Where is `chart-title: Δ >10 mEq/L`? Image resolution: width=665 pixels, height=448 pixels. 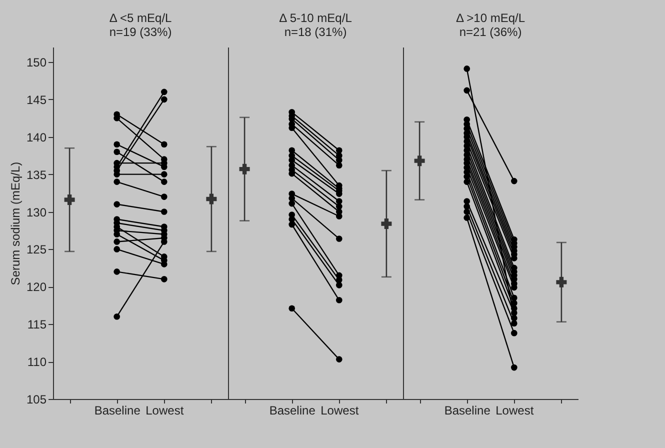 chart-title: Δ >10 mEq/L is located at coordinates (491, 18).